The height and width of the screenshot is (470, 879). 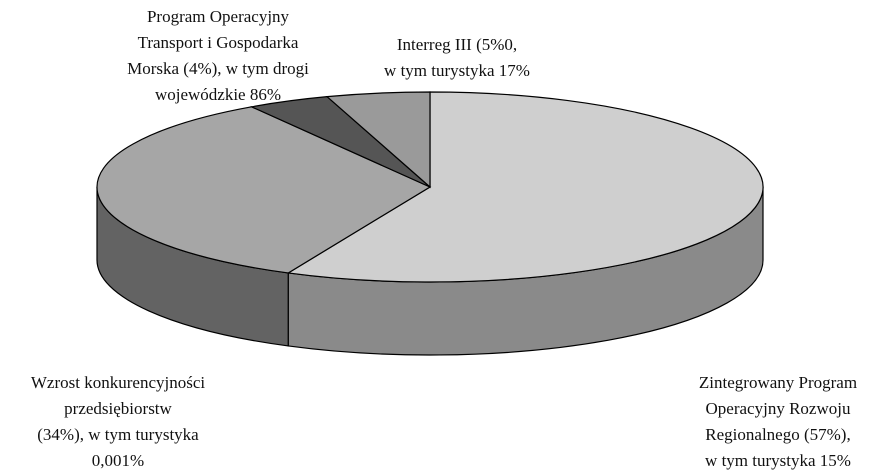 I want to click on slice-label: Transport i Gospodarka, so click(x=218, y=42).